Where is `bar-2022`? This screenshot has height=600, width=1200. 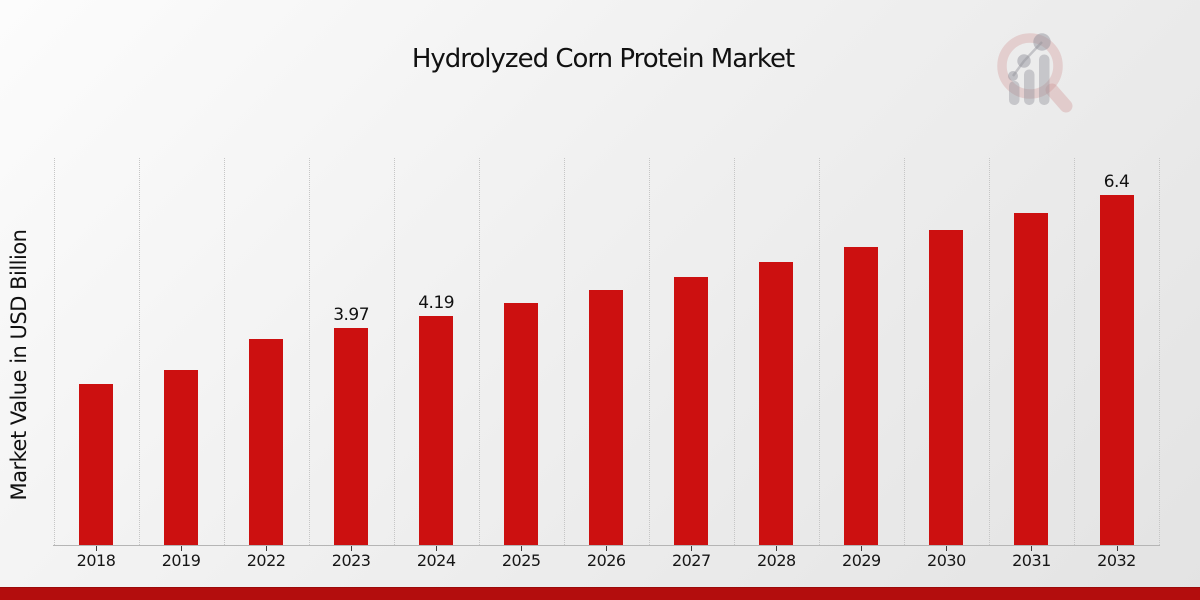 bar-2022 is located at coordinates (266, 442).